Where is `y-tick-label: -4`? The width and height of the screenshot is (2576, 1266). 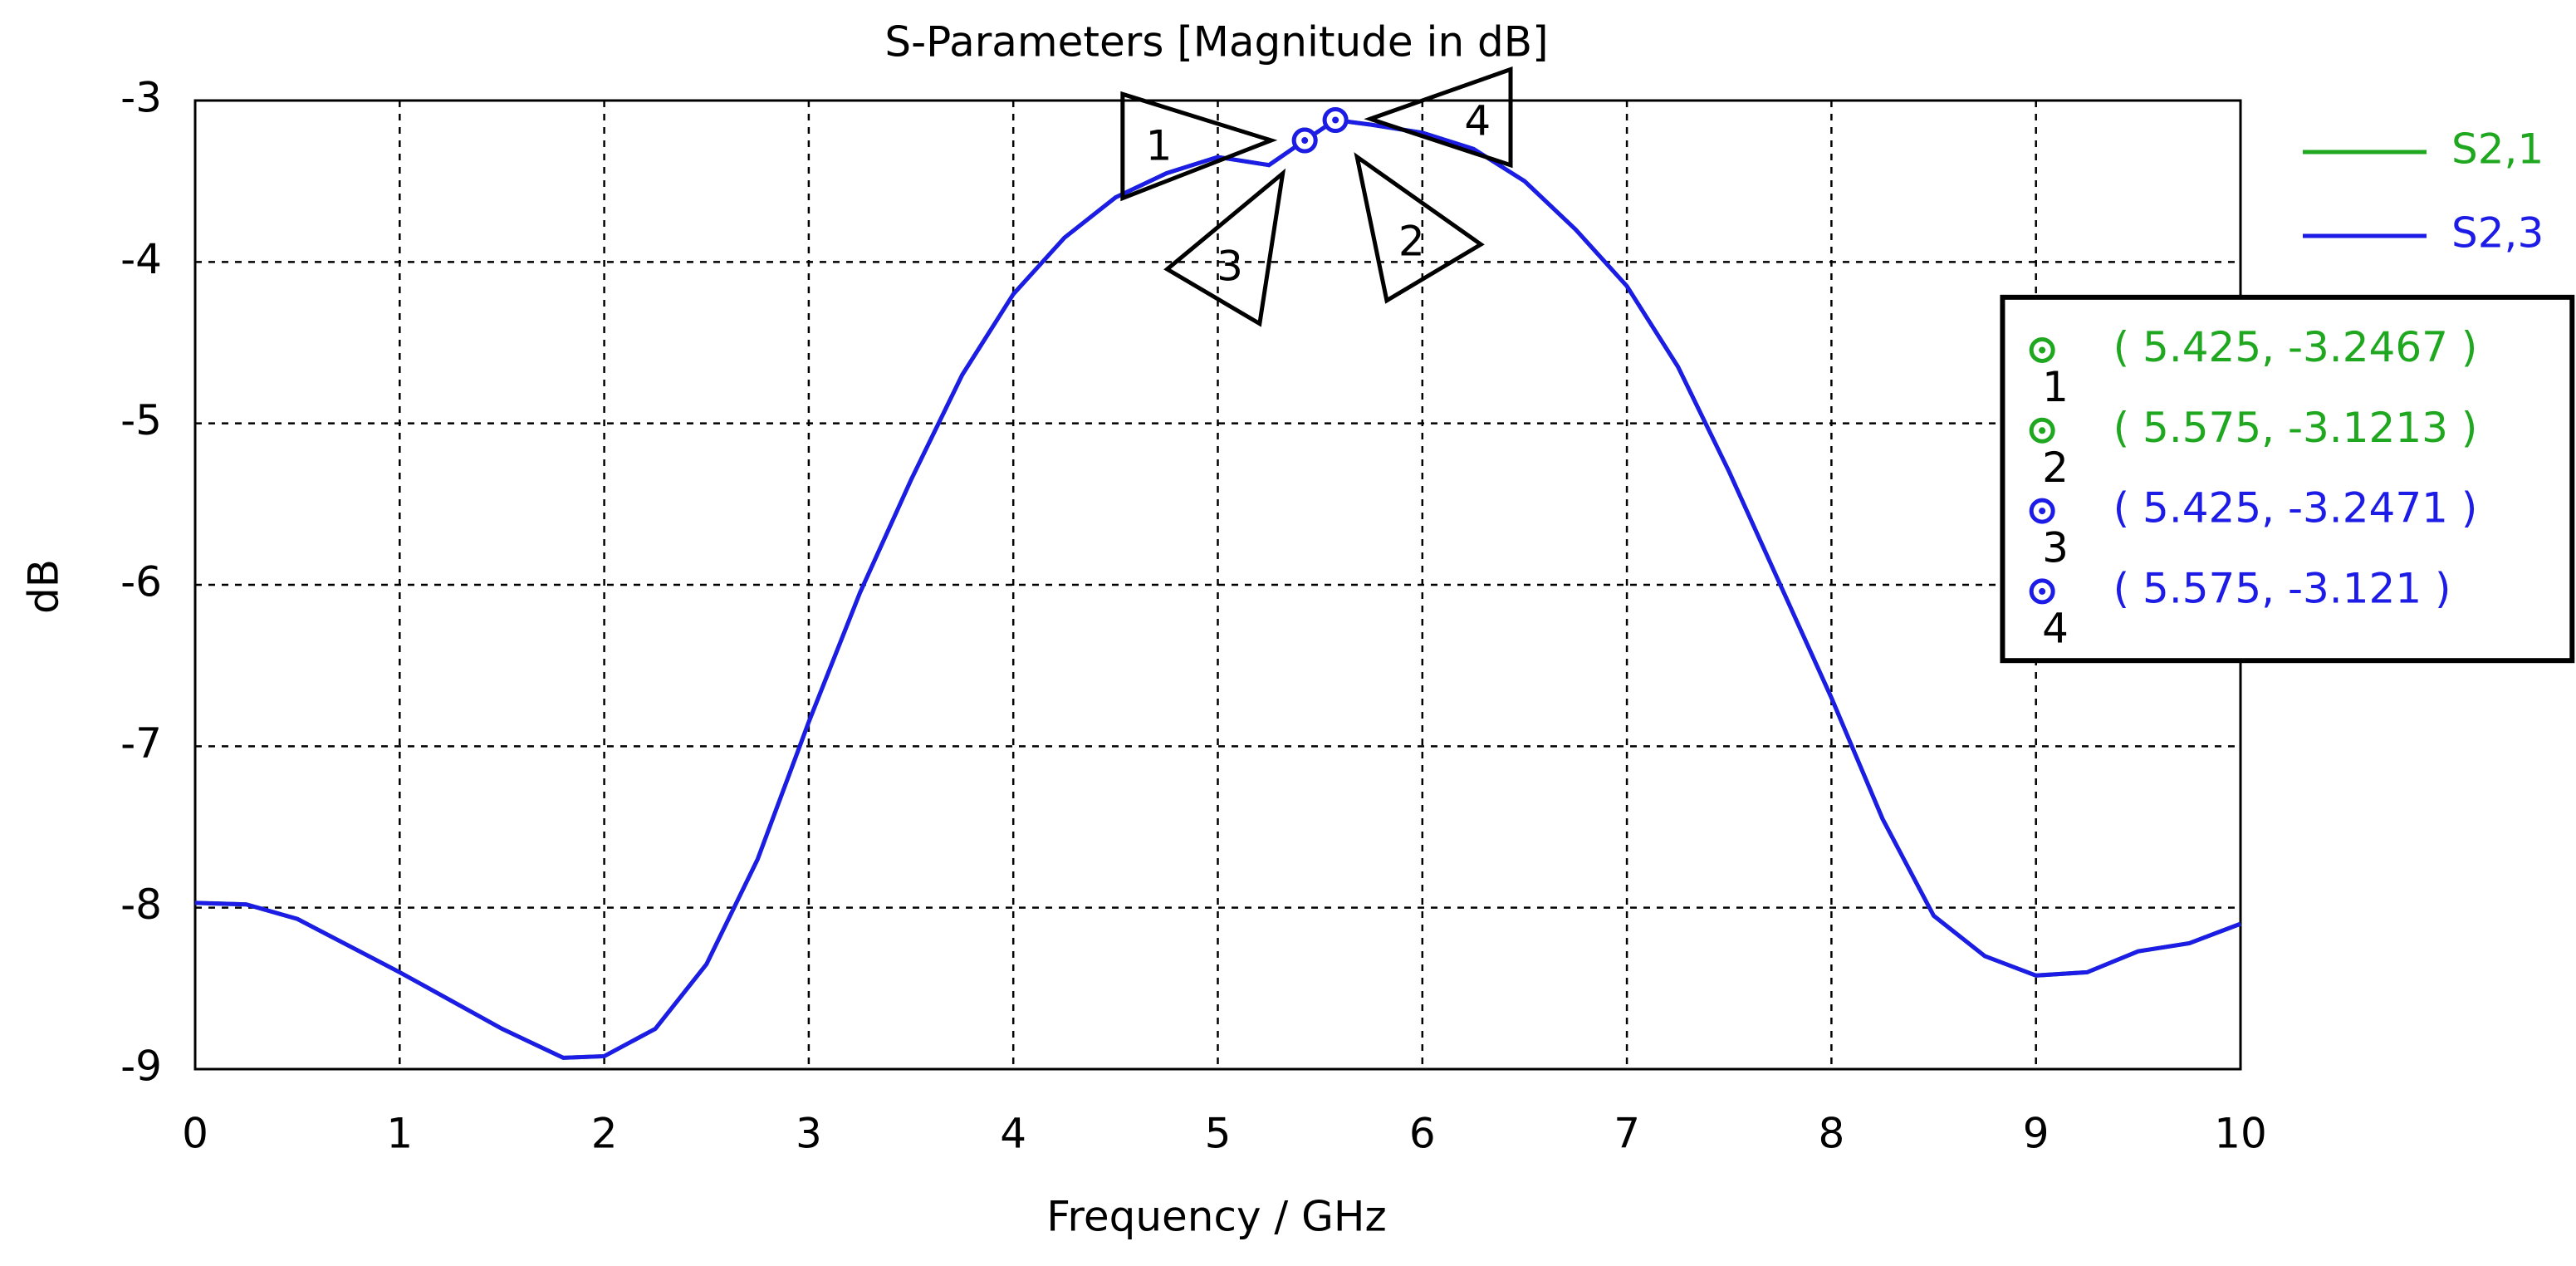
y-tick-label: -4 is located at coordinates (141, 259).